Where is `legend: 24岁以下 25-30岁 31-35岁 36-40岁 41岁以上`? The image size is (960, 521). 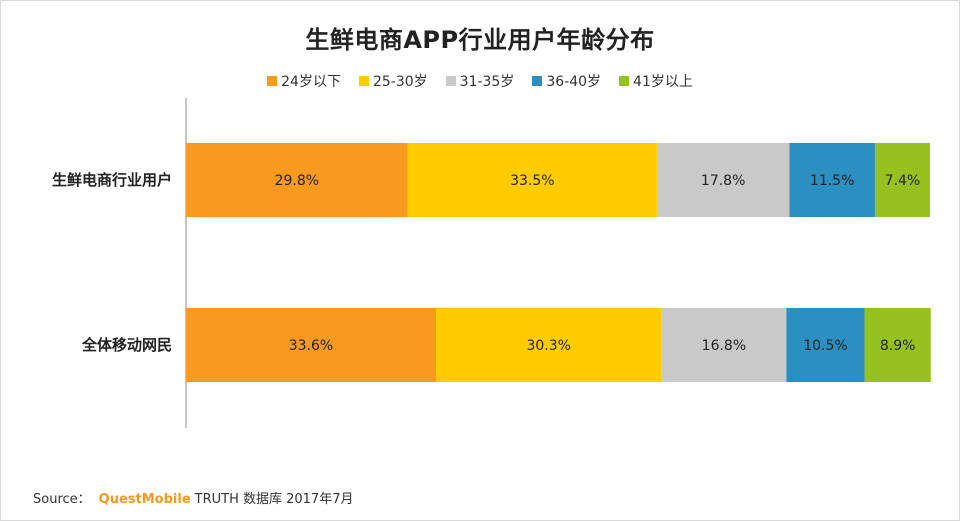 legend: 24岁以下 25-30岁 31-35岁 36-40岁 41岁以上 is located at coordinates (480, 81).